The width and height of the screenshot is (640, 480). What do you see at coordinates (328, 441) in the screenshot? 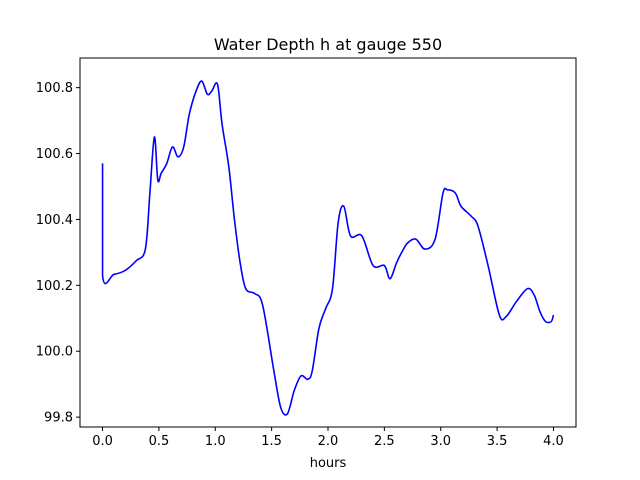
I see `x-tick-label: 2.0` at bounding box center [328, 441].